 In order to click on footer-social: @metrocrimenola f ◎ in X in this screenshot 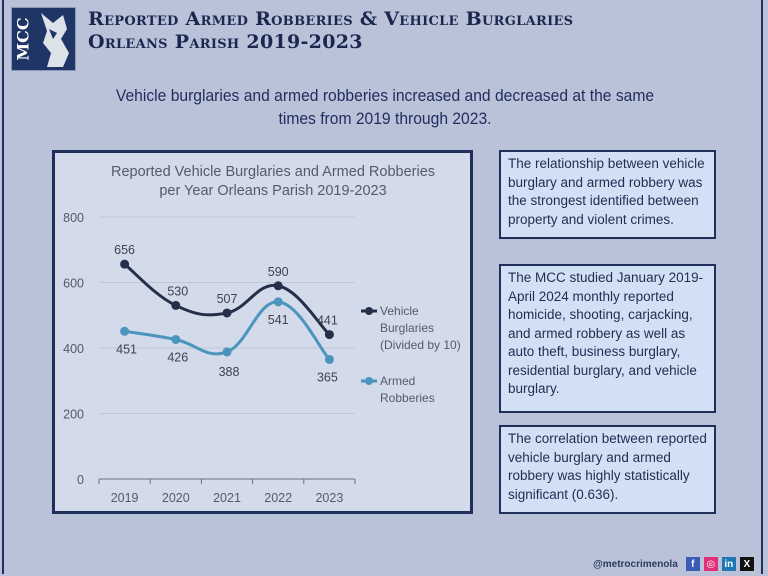, I will do `click(673, 564)`.